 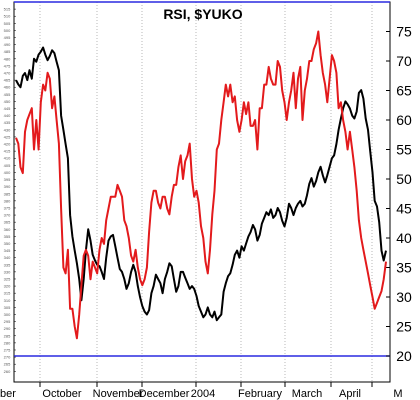 What do you see at coordinates (7, 371) in the screenshot?
I see `left-tick-label: 260` at bounding box center [7, 371].